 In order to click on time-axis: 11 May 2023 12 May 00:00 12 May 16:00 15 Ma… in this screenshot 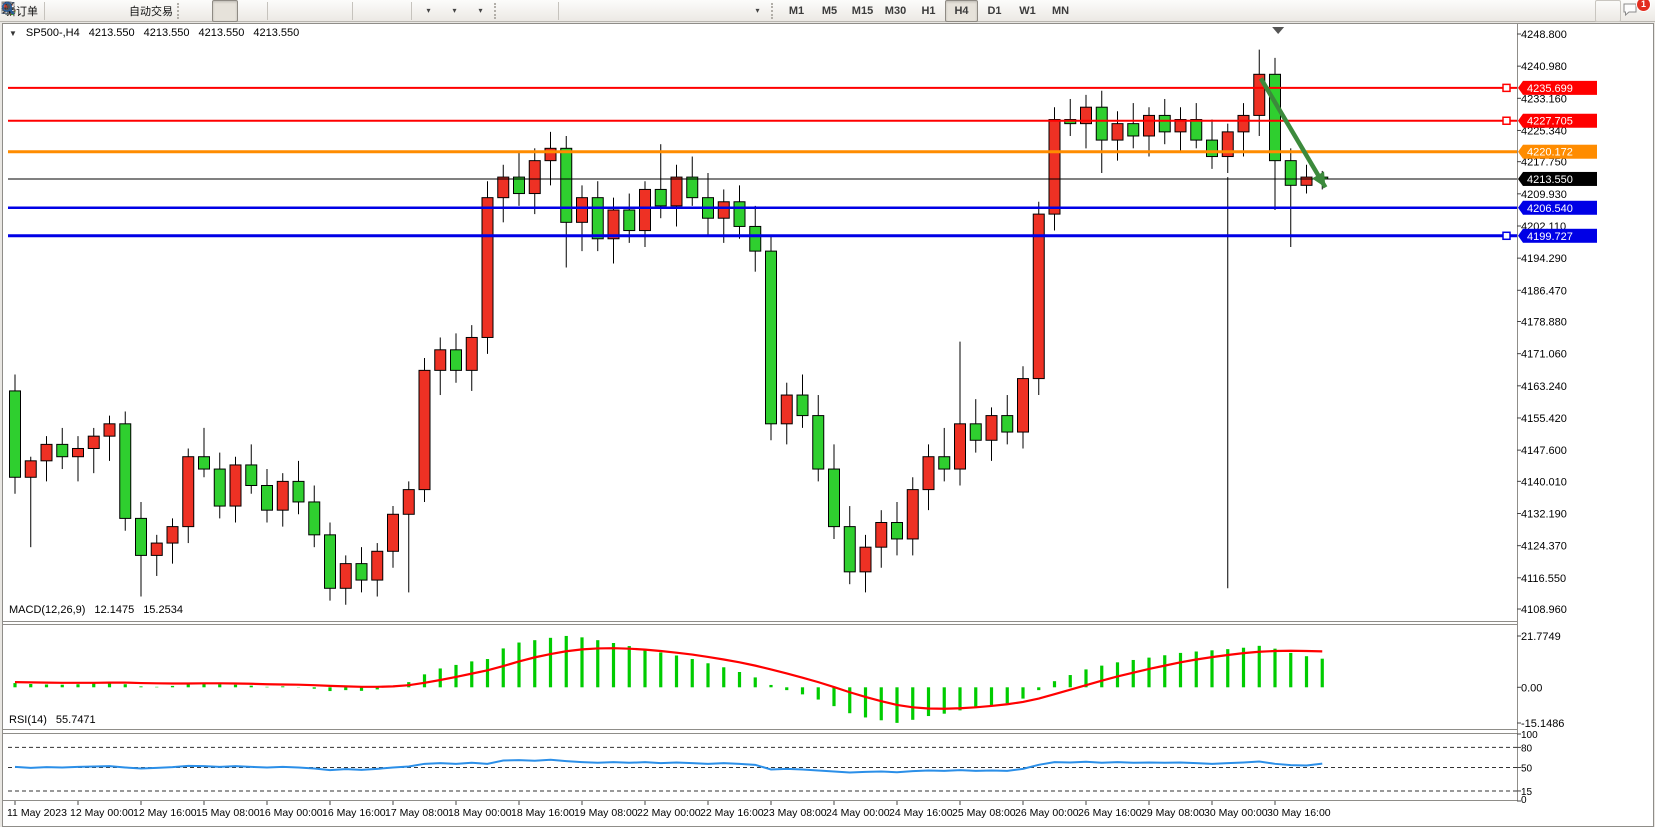, I will do `click(669, 810)`.